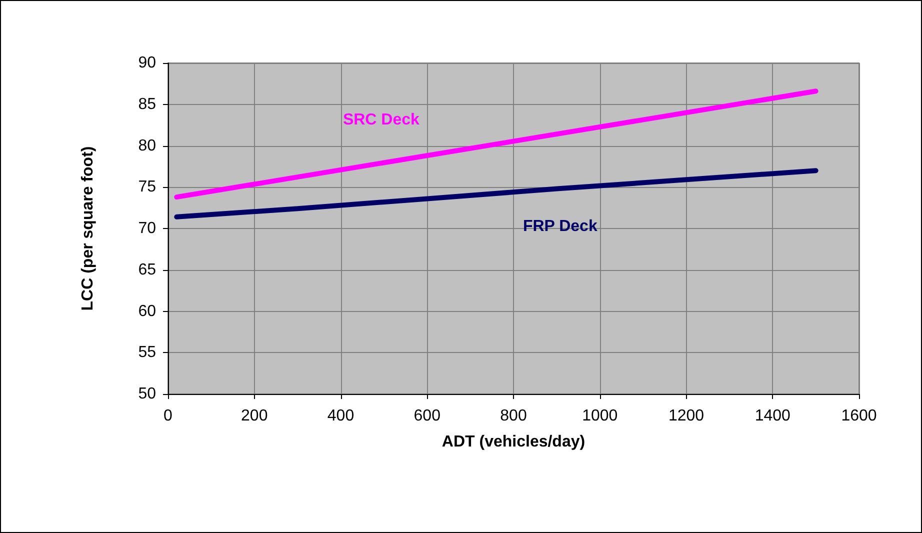 Image resolution: width=922 pixels, height=533 pixels. I want to click on y-tick-label: 85, so click(147, 104).